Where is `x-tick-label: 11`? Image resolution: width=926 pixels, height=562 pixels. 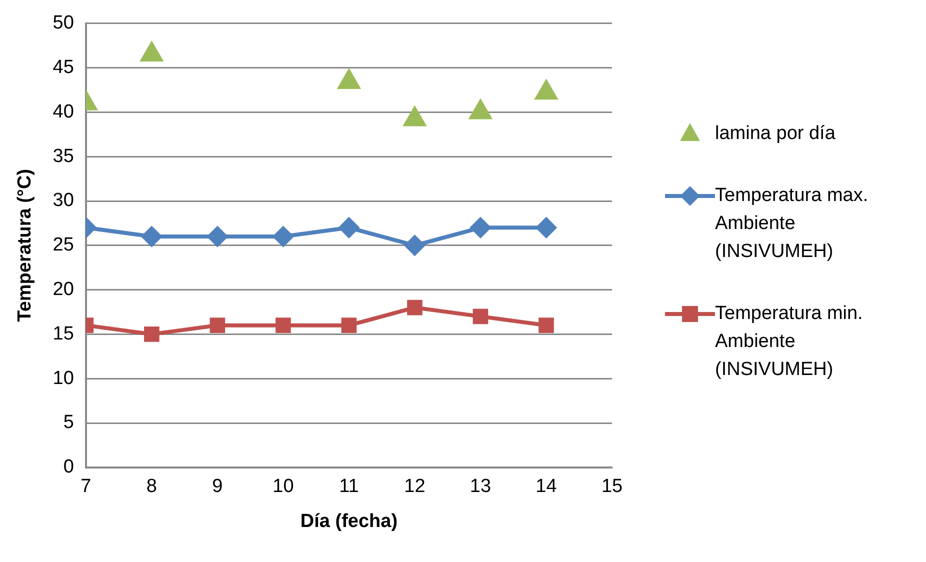 x-tick-label: 11 is located at coordinates (349, 487).